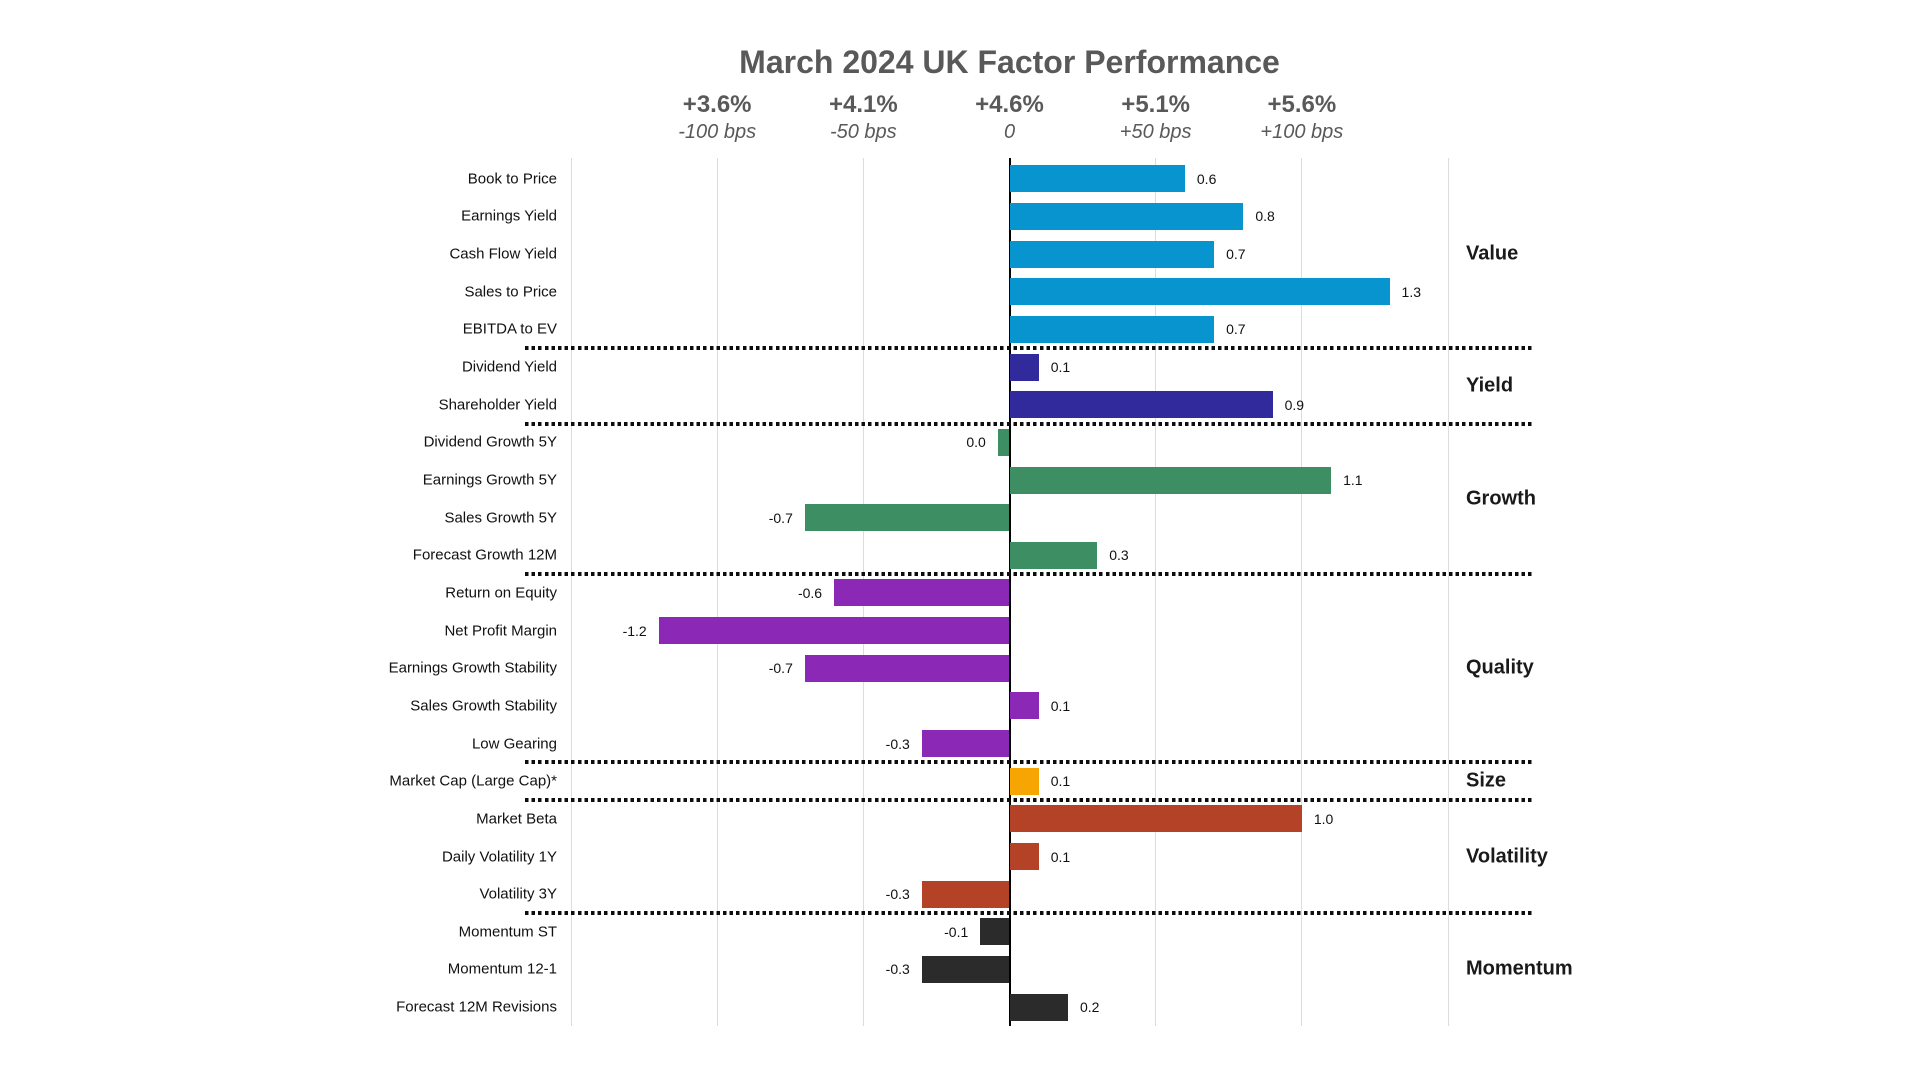  I want to click on axis-bps-label: +50 bps, so click(1155, 132).